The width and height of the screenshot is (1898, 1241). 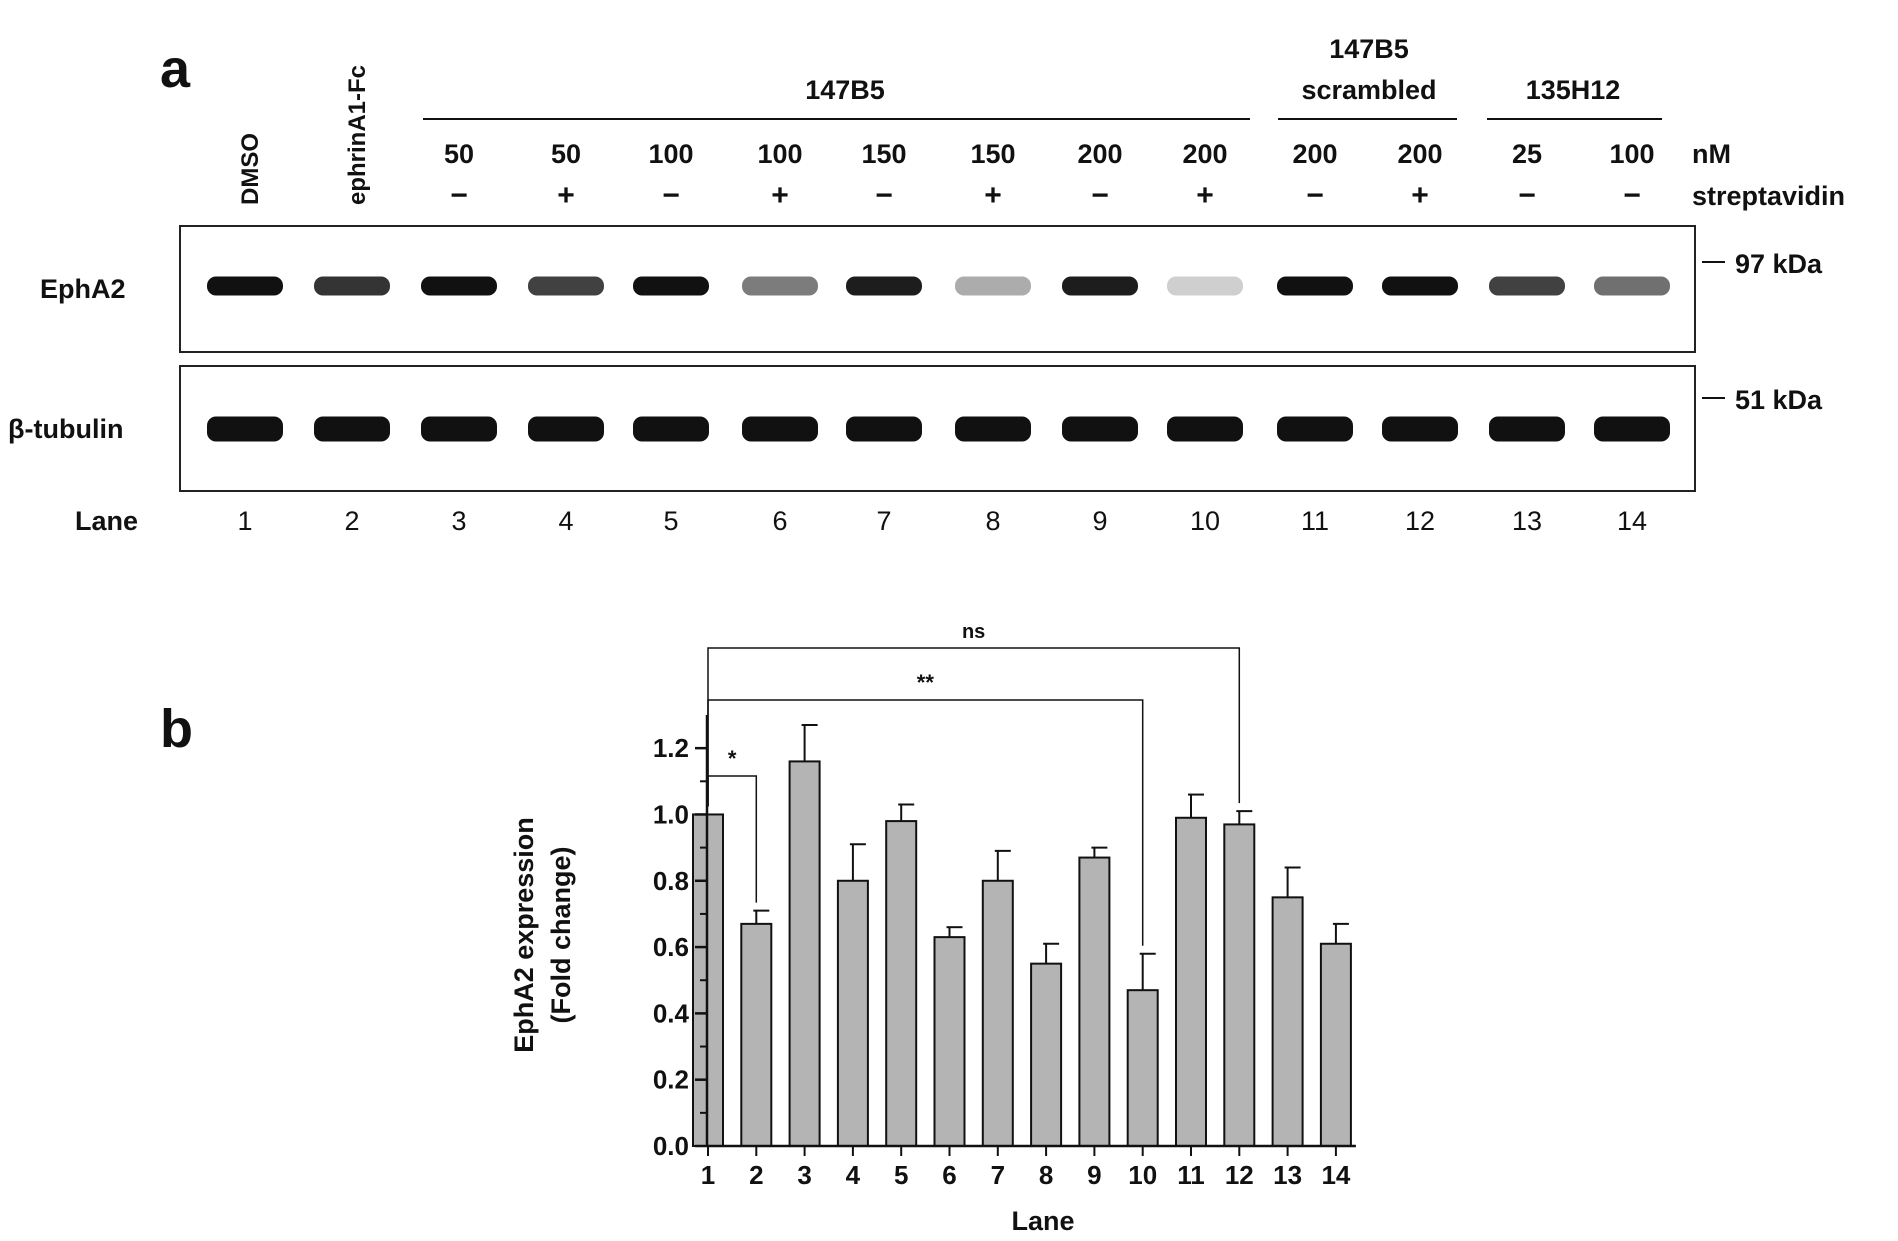 I want to click on lane-number: 11, so click(x=1315, y=521).